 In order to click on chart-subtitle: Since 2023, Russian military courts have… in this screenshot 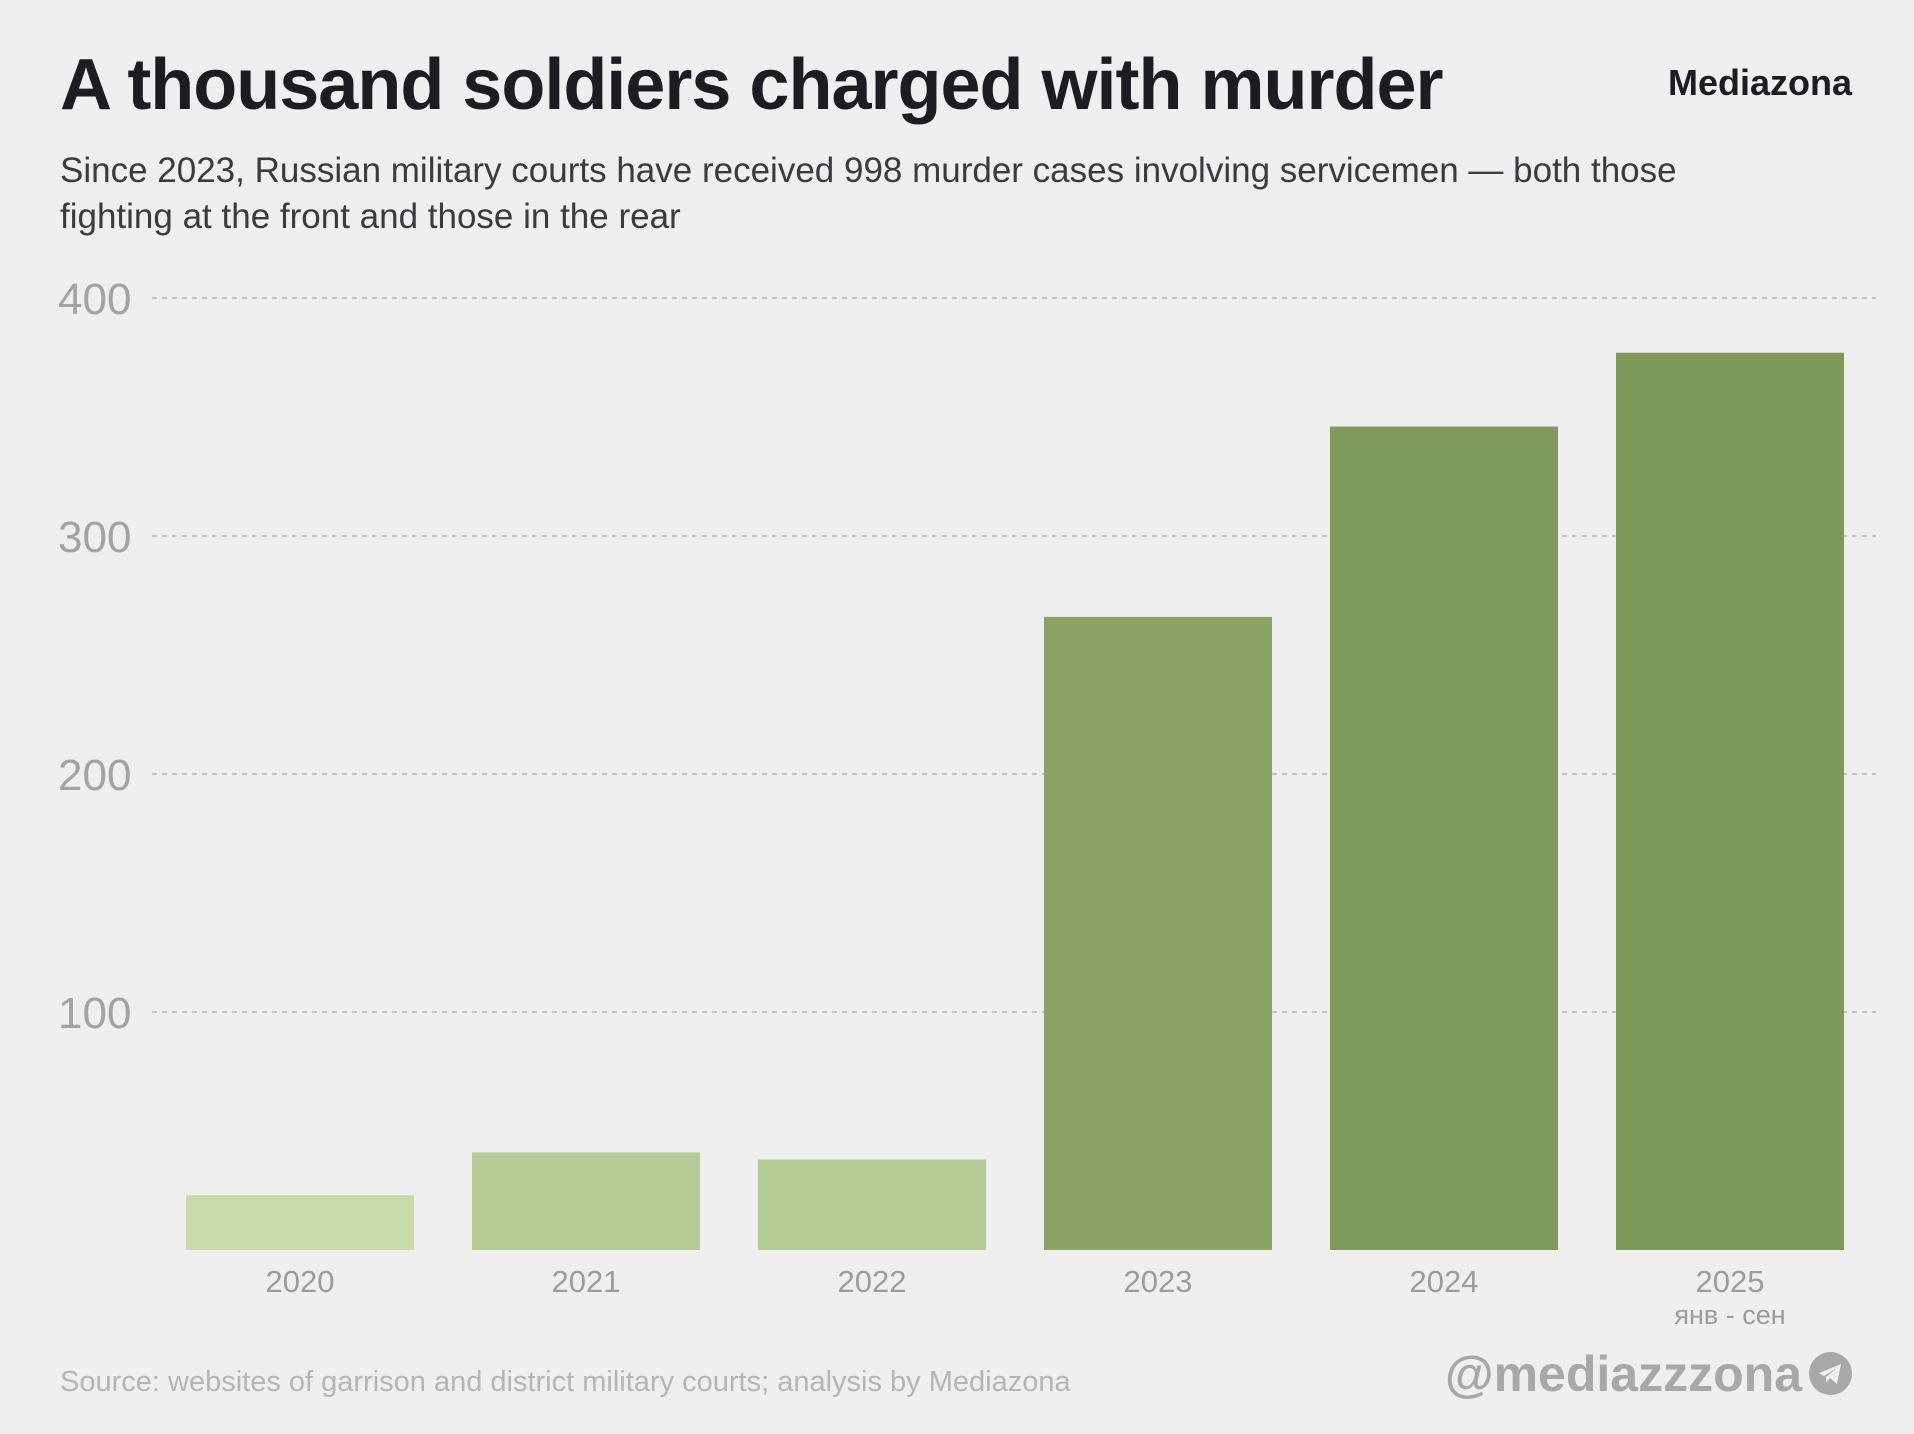, I will do `click(868, 193)`.